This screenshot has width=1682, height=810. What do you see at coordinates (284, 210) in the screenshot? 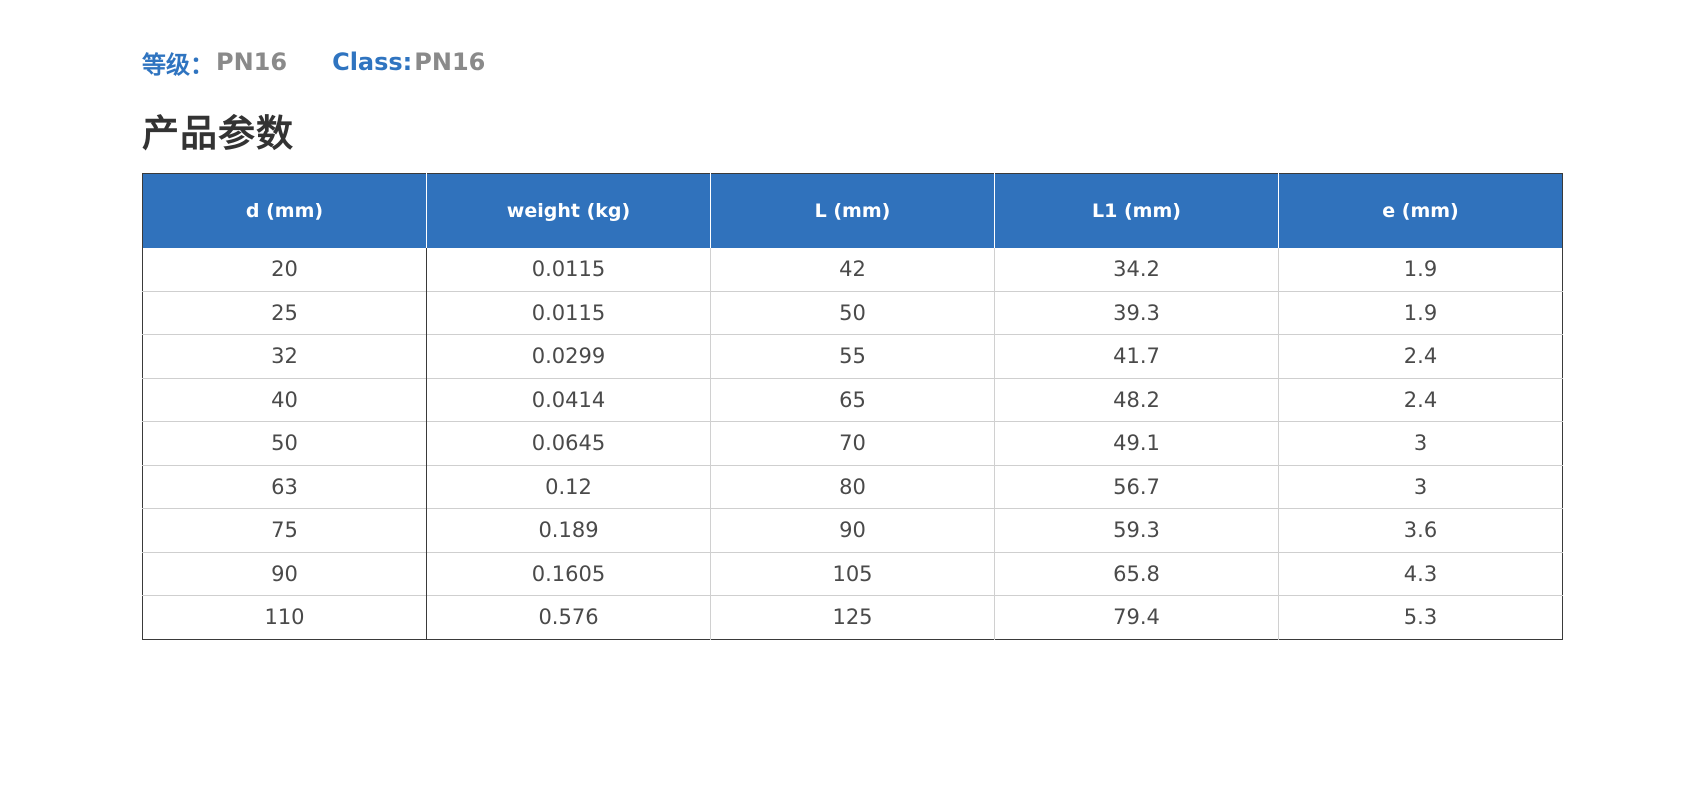
I see `header-d: d (mm)` at bounding box center [284, 210].